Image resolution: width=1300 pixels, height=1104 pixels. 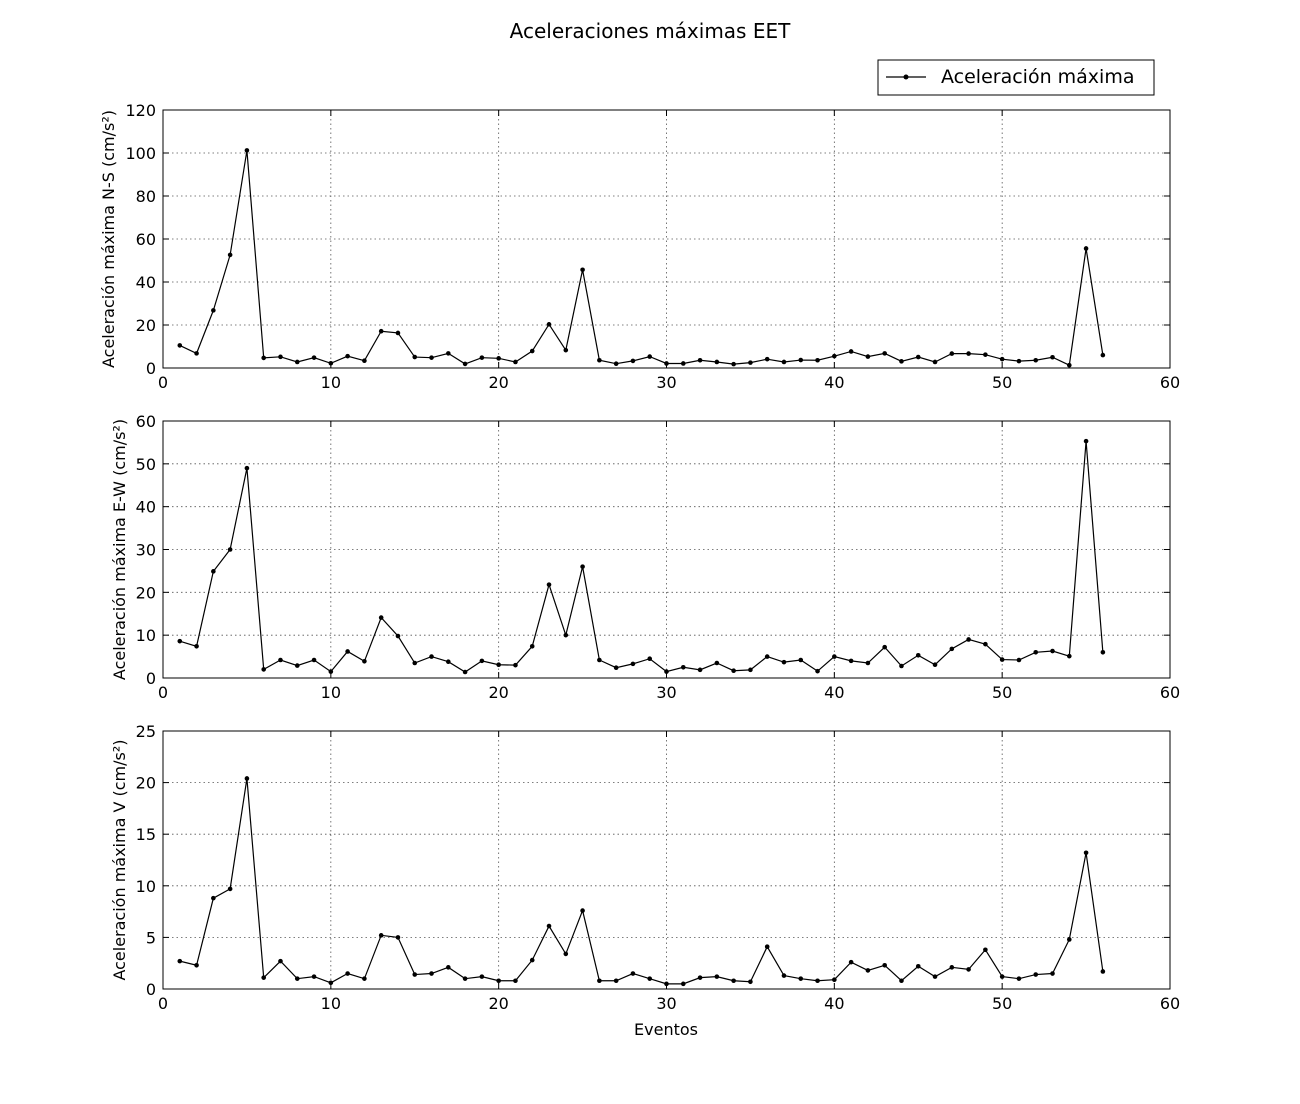 What do you see at coordinates (834, 692) in the screenshot?
I see `x-tick-label: 40` at bounding box center [834, 692].